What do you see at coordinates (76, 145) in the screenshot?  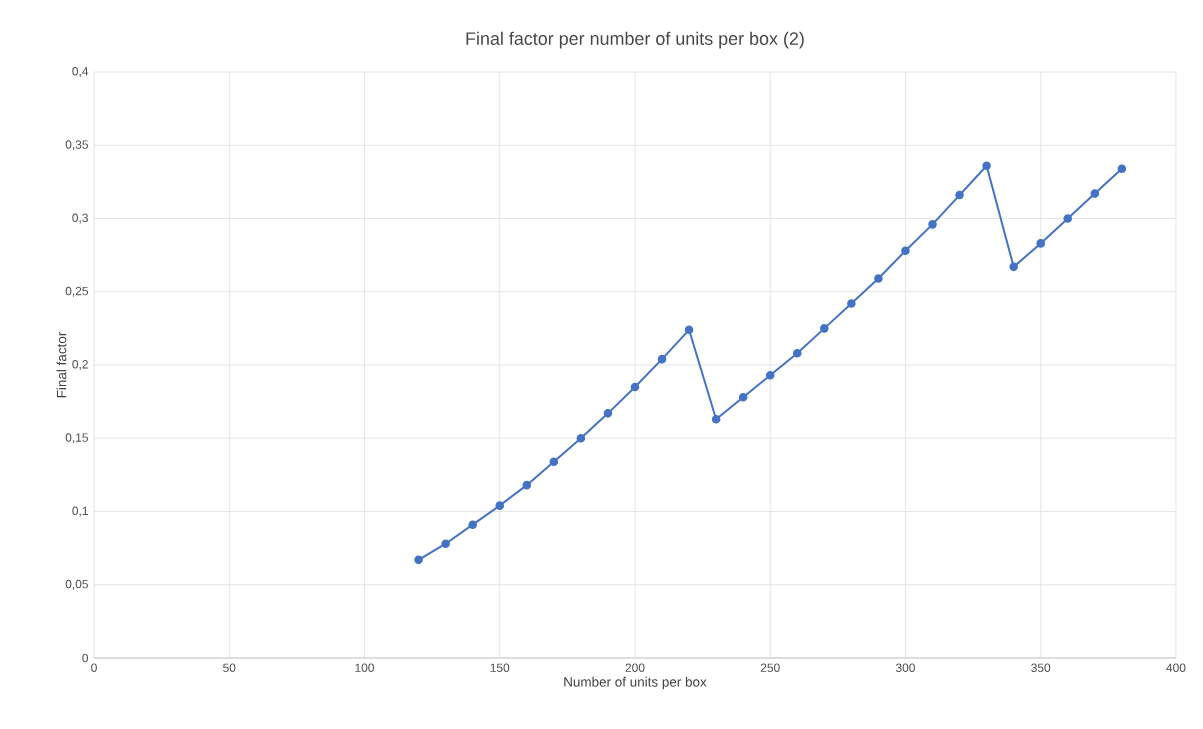 I see `y-tick-label: 0,35` at bounding box center [76, 145].